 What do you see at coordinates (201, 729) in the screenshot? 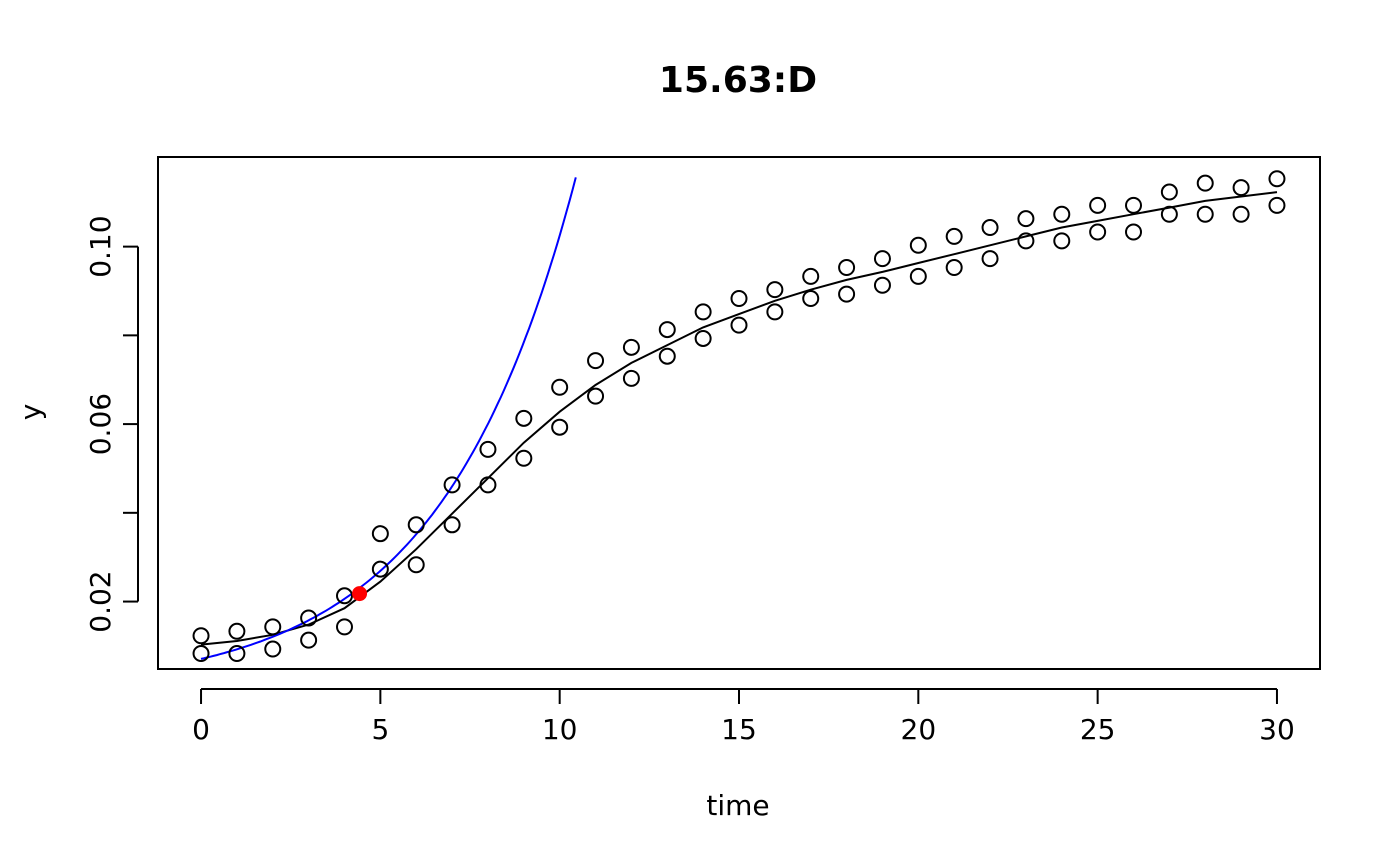
I see `x-tick-label: 0` at bounding box center [201, 729].